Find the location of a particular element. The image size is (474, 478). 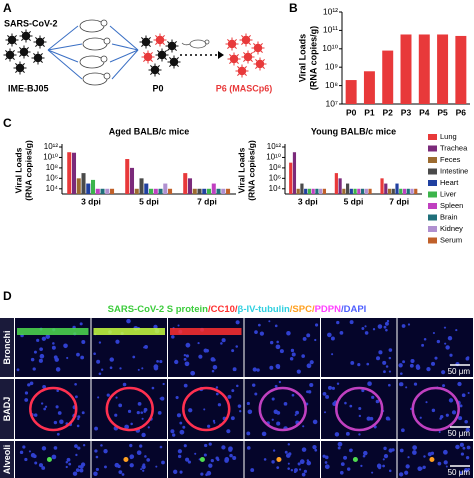

p0-label: P0 is located at coordinates (157, 88).